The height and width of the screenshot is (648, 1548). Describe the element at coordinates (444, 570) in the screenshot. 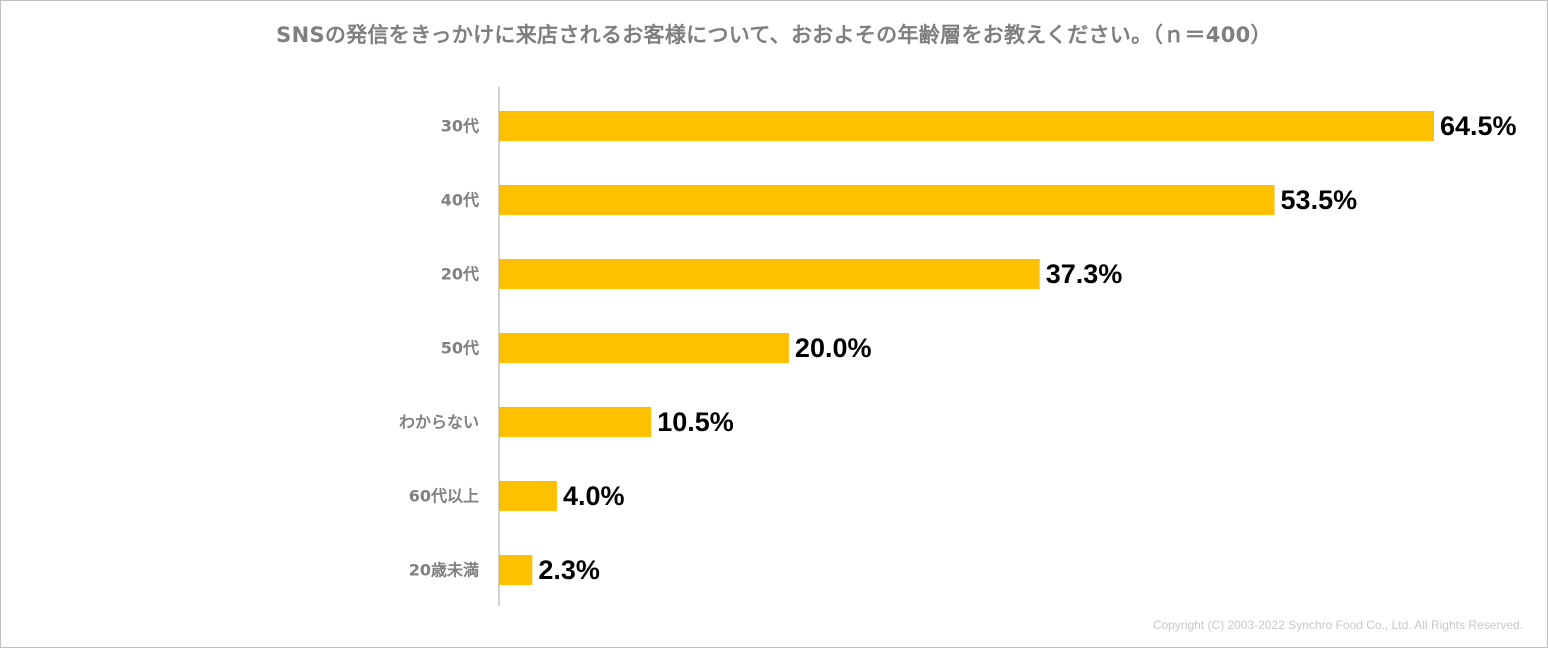

I see `category-label: 20歳未満` at that location.